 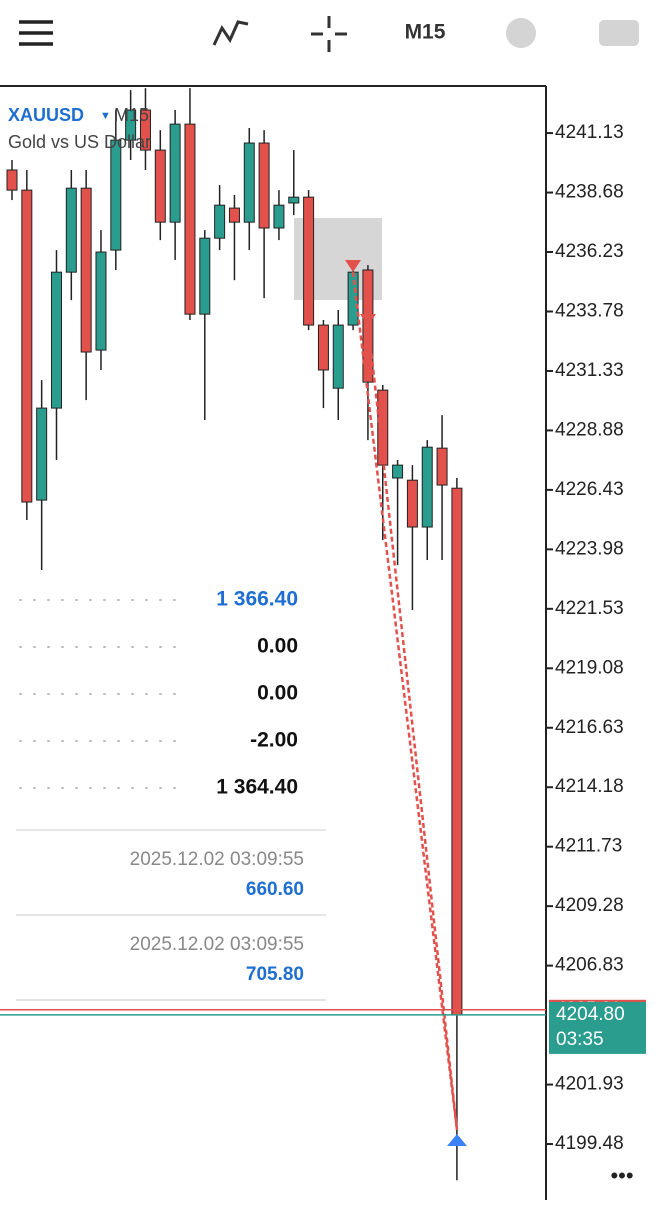 I want to click on y-tick-label: 4214.18, so click(x=589, y=786).